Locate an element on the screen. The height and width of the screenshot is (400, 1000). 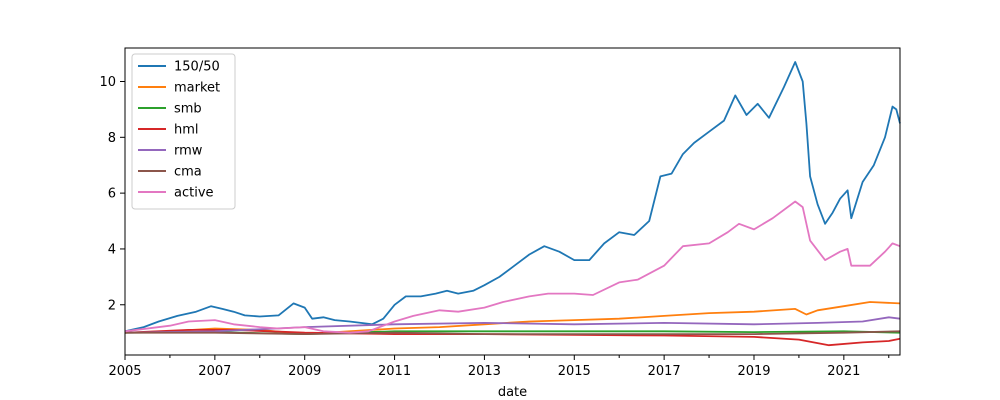
y-tick-label: 6 is located at coordinates (112, 194).